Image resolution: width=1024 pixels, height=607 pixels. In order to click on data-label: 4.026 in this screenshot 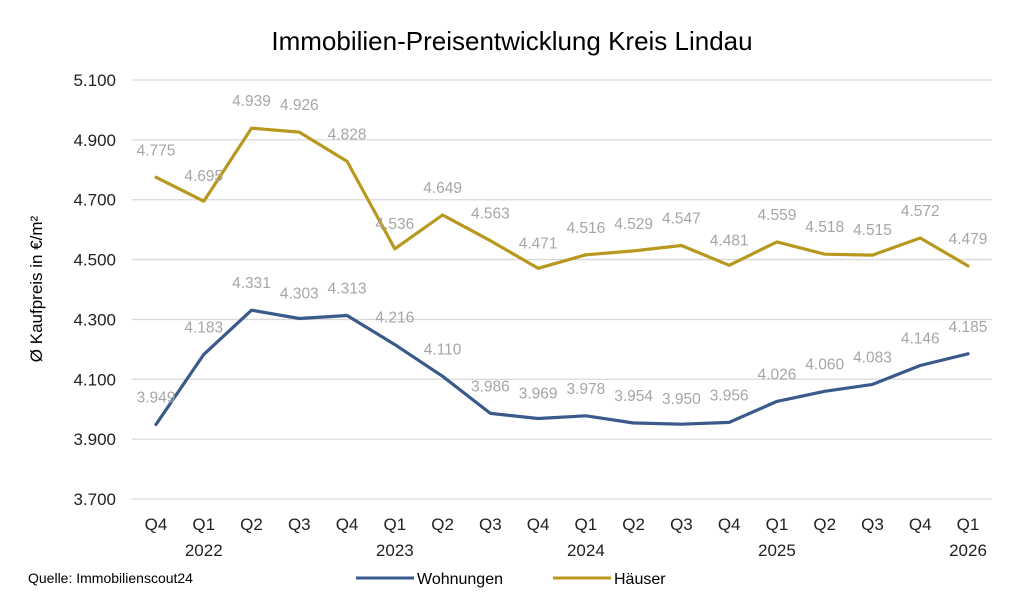, I will do `click(777, 374)`.